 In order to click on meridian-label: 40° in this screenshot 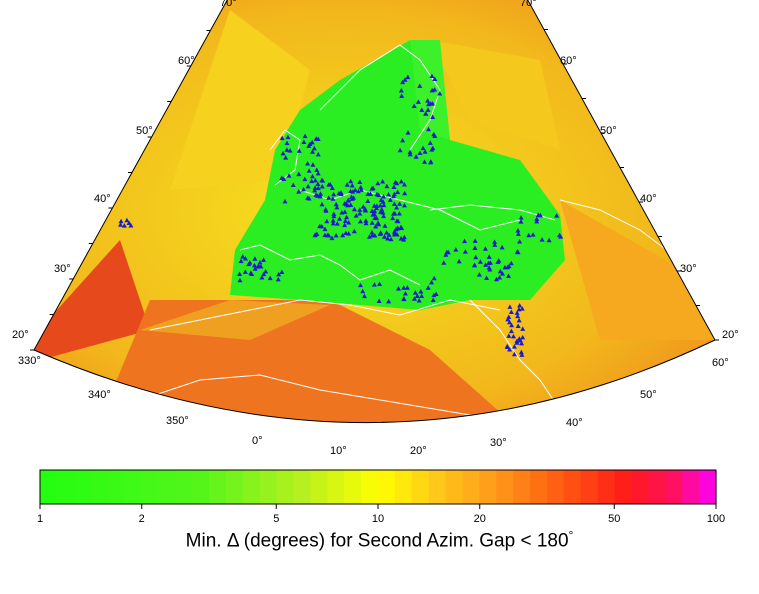, I will do `click(574, 423)`.